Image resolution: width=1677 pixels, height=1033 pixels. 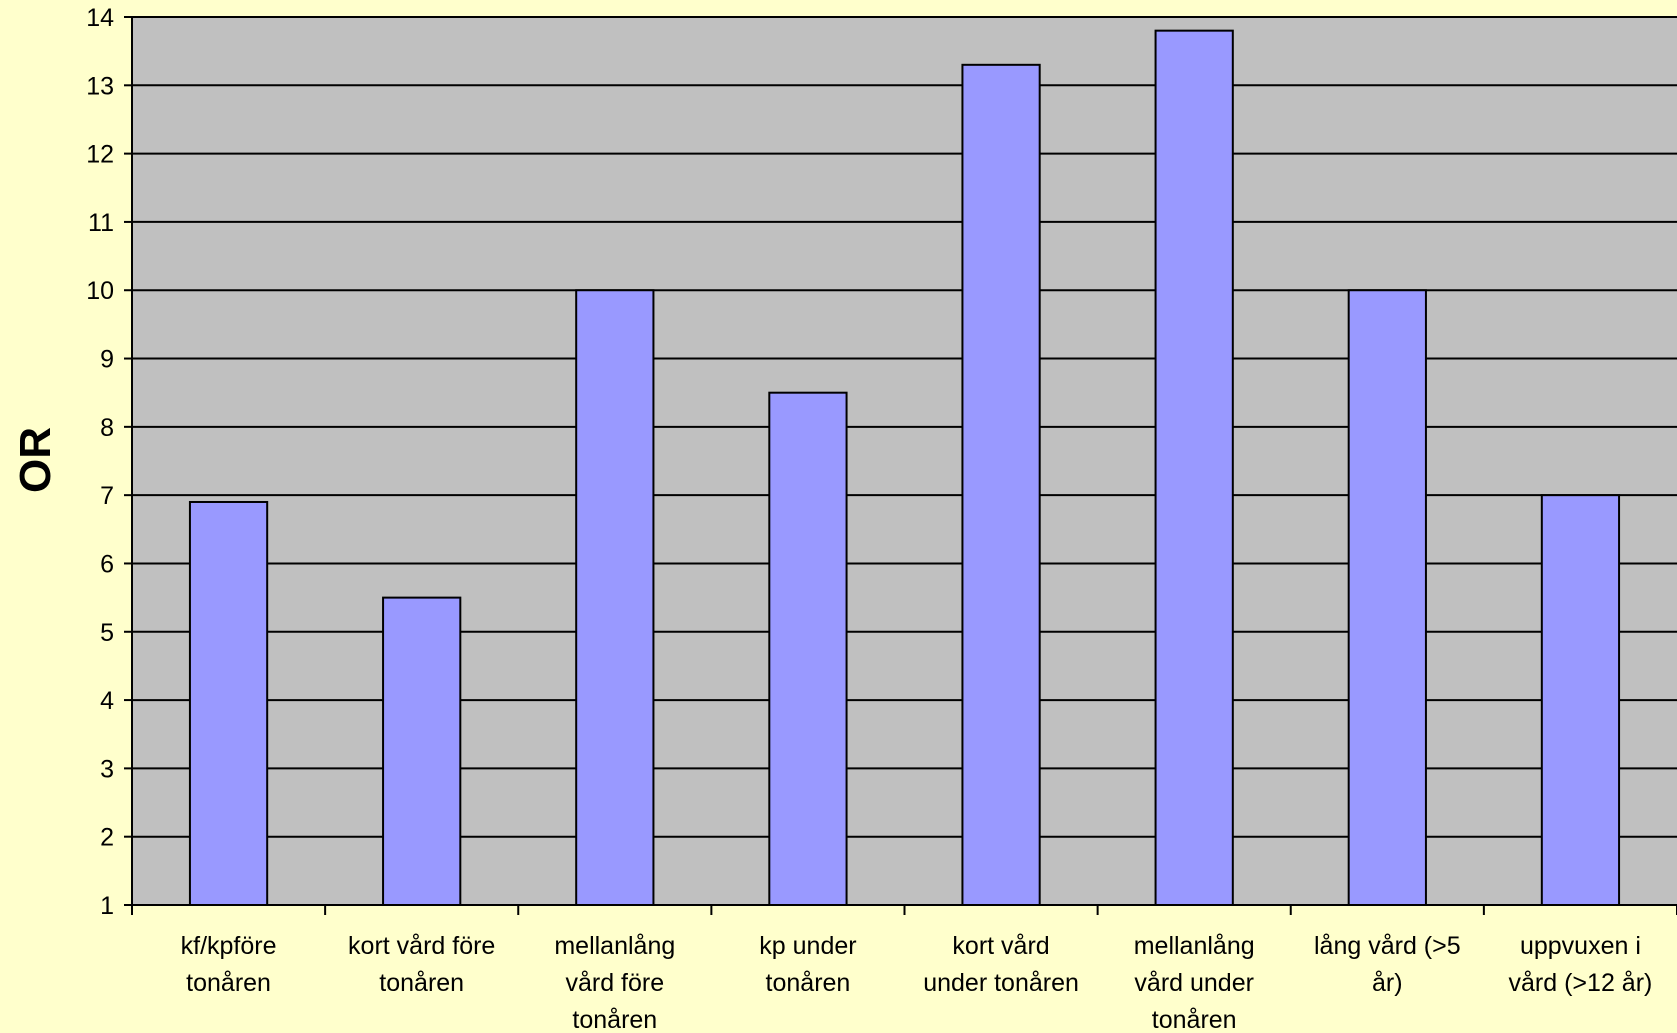 I want to click on x-category-label: mellanlång vård före tonåren, so click(x=614, y=982).